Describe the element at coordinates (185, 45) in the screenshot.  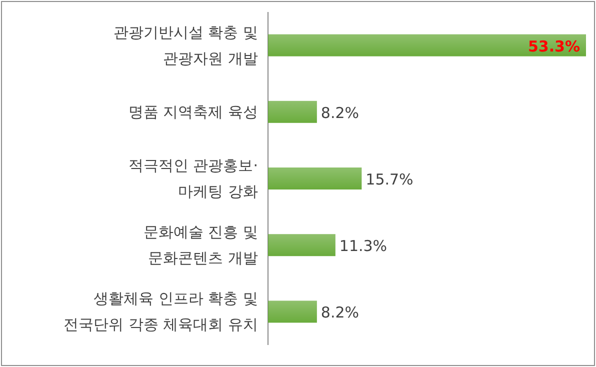
I see `y-tick-label: 관광기반시설 확충 및 관광자원 개발` at that location.